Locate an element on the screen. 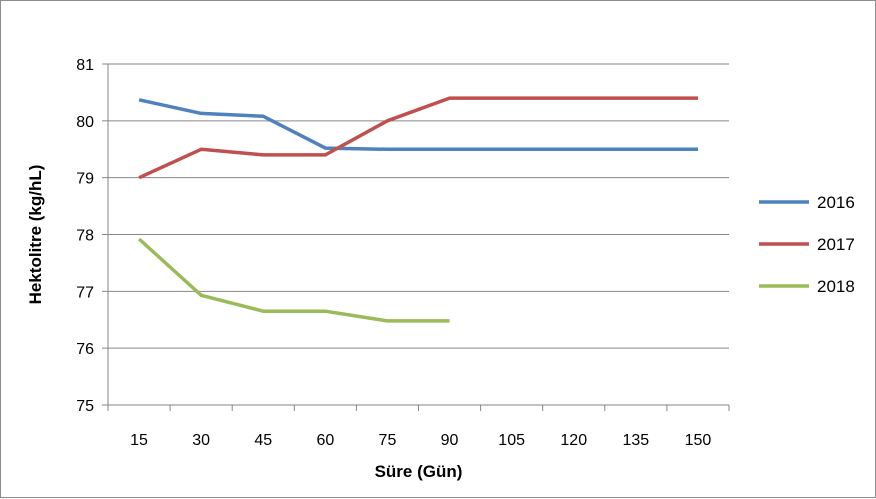 The image size is (876, 499). x-tick-labels: 15 30 45 60 75 90 105 120 135 150 is located at coordinates (420, 440).